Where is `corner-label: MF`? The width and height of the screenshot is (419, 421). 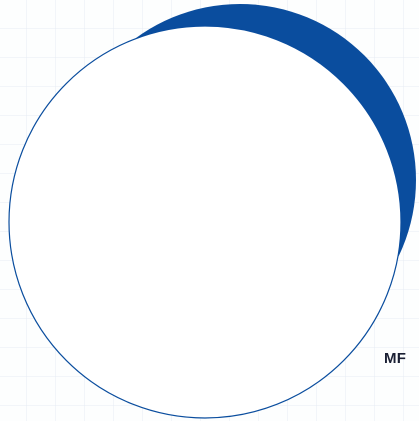 corner-label: MF is located at coordinates (395, 358).